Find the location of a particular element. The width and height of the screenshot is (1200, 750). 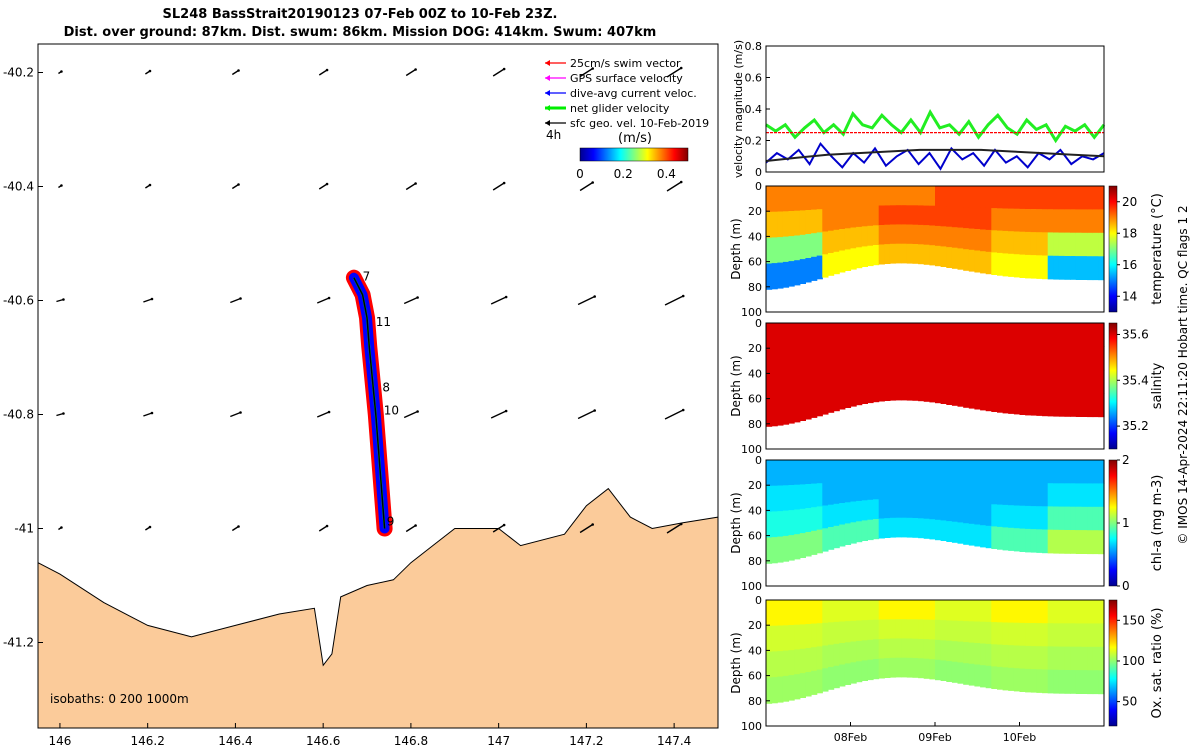

colorbar-tick-label: 18 is located at coordinates (1129, 233).